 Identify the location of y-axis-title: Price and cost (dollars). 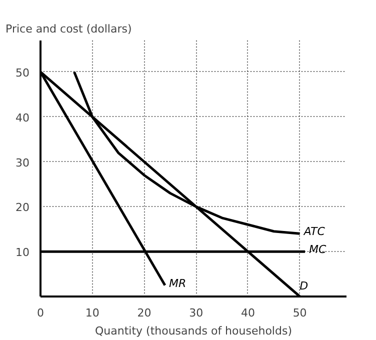
(69, 29).